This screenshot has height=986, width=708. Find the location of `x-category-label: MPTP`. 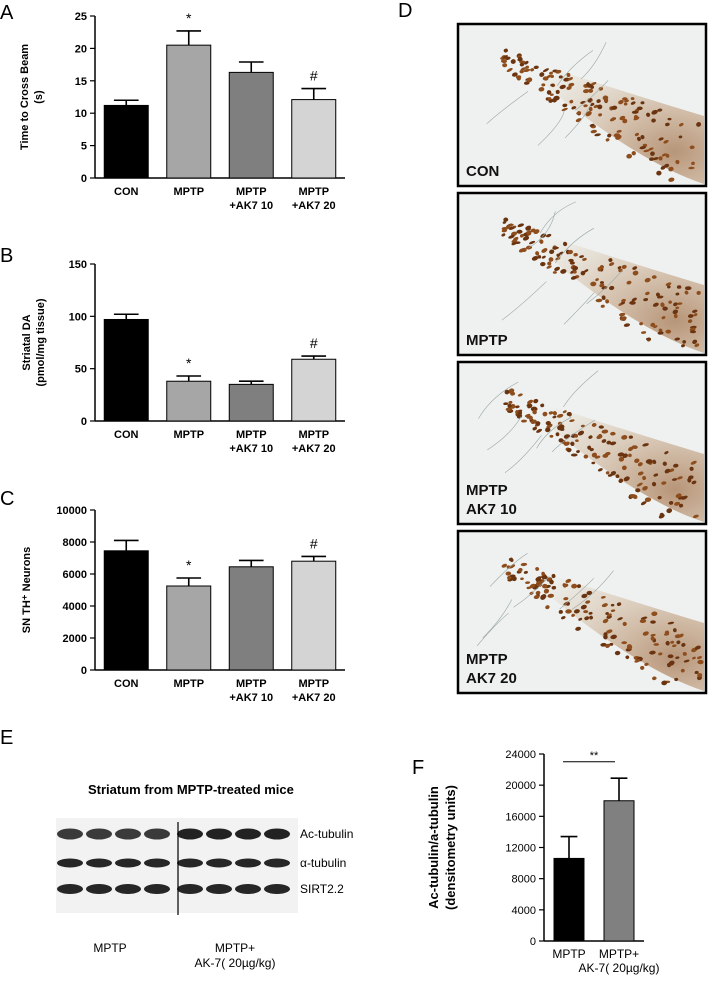

x-category-label: MPTP is located at coordinates (313, 684).